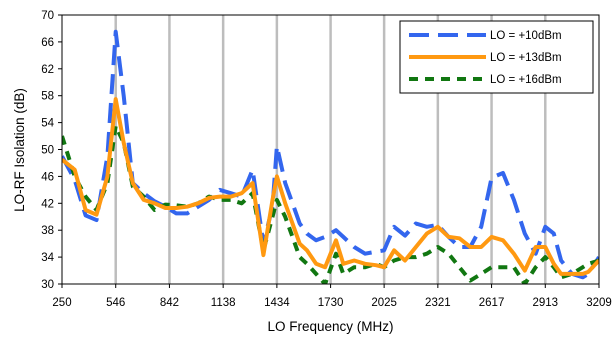  What do you see at coordinates (47, 204) in the screenshot?
I see `y-tick-label: 42` at bounding box center [47, 204].